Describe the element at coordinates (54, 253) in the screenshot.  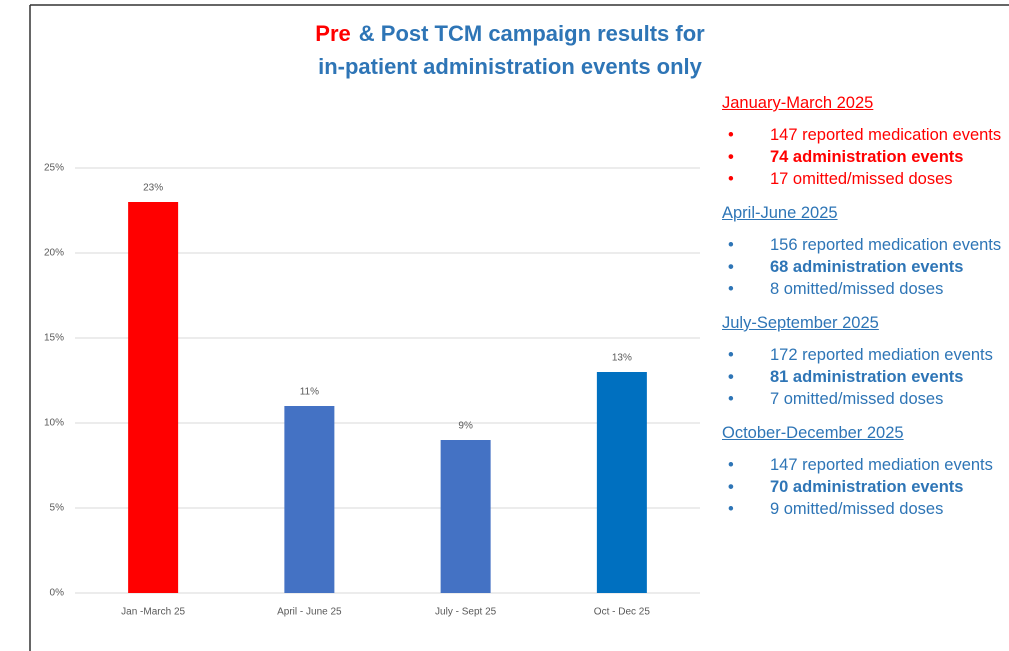
I see `y-tick-label: 20%` at that location.